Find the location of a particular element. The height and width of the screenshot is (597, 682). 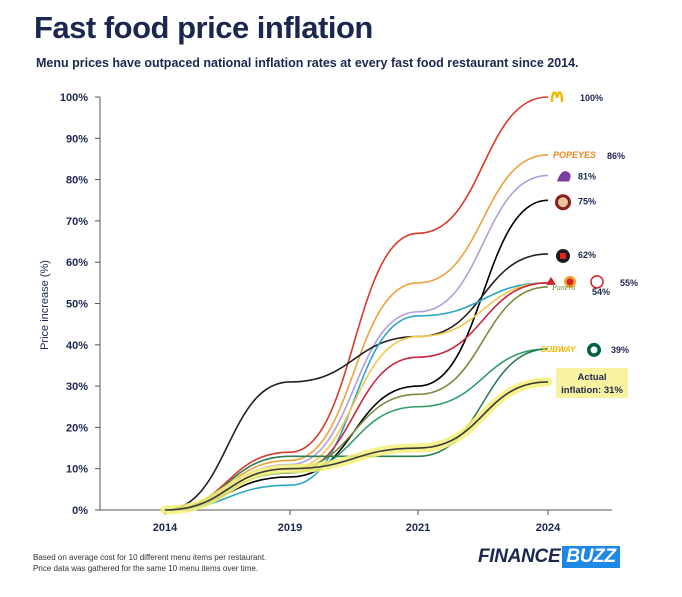

mcdonalds-logo-icon is located at coordinates (557, 97).